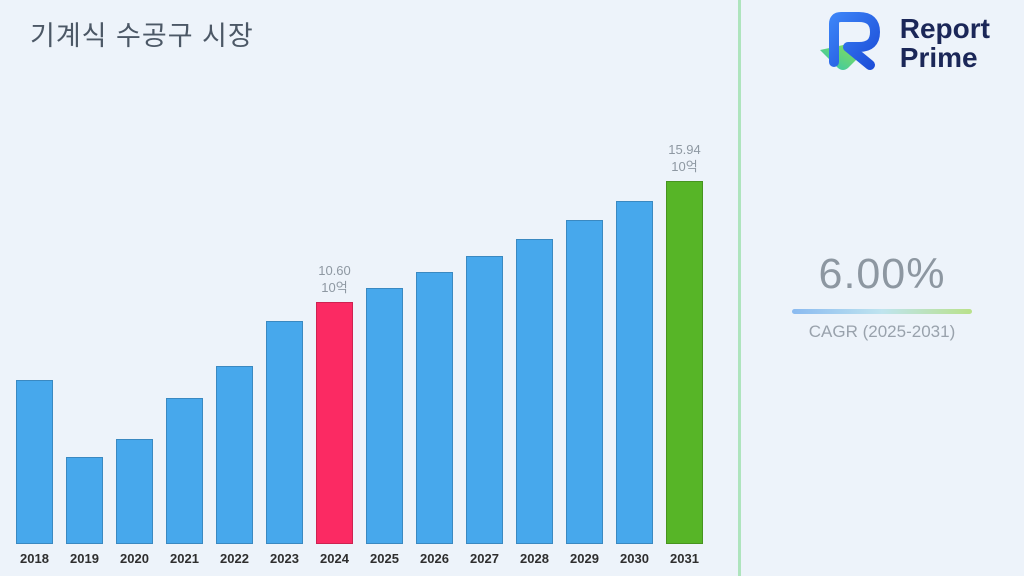 The height and width of the screenshot is (576, 1024). Describe the element at coordinates (84, 500) in the screenshot. I see `bar-2019` at that location.